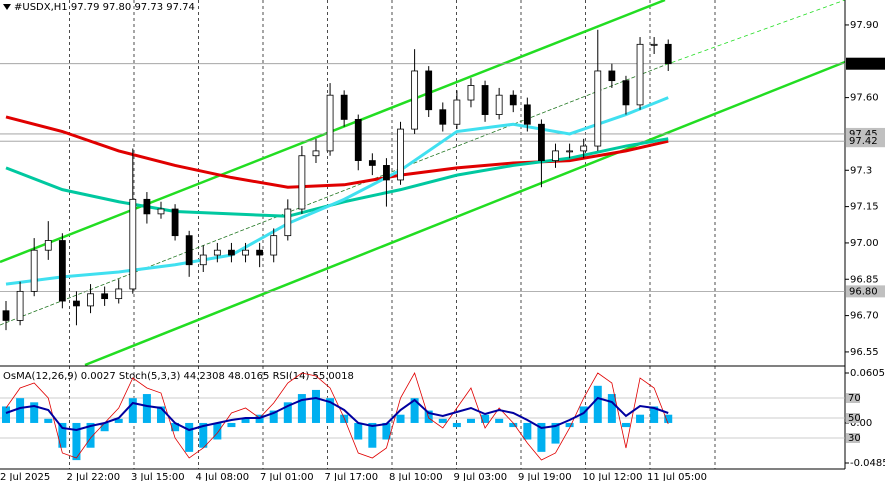 This screenshot has height=481, width=885. What do you see at coordinates (104, 7) in the screenshot?
I see `chart-title: #USDX,H1 97.79 97.80 97.73 97.74` at bounding box center [104, 7].